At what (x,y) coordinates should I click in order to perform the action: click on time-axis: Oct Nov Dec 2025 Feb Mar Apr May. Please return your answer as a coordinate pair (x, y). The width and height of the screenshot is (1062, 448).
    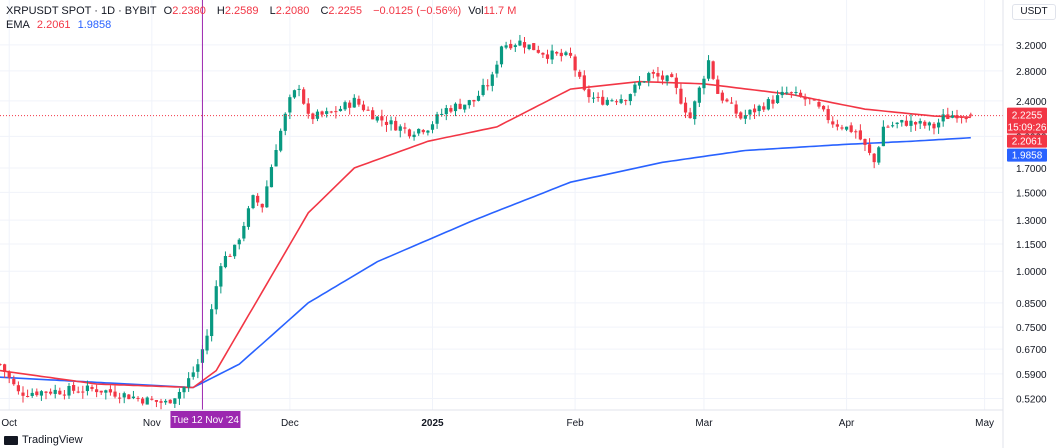
    Looking at the image, I should click on (497, 423).